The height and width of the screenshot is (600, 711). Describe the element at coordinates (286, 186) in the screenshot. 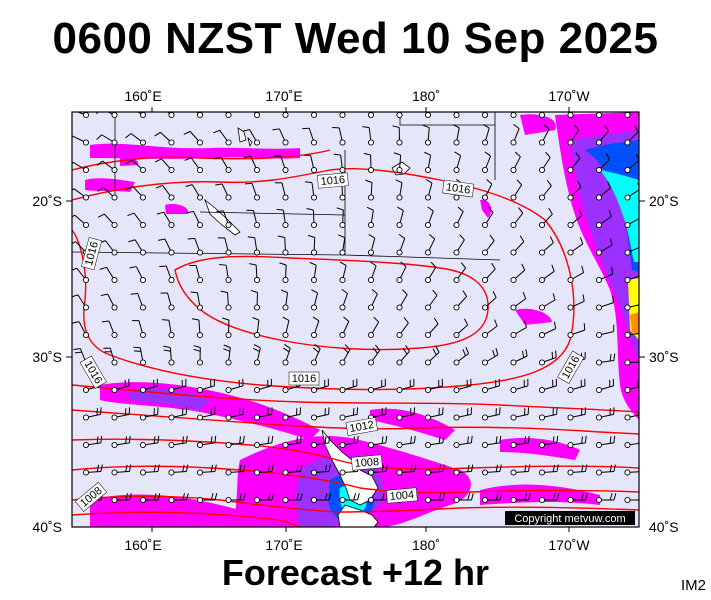

I see `boundary-lines` at that location.